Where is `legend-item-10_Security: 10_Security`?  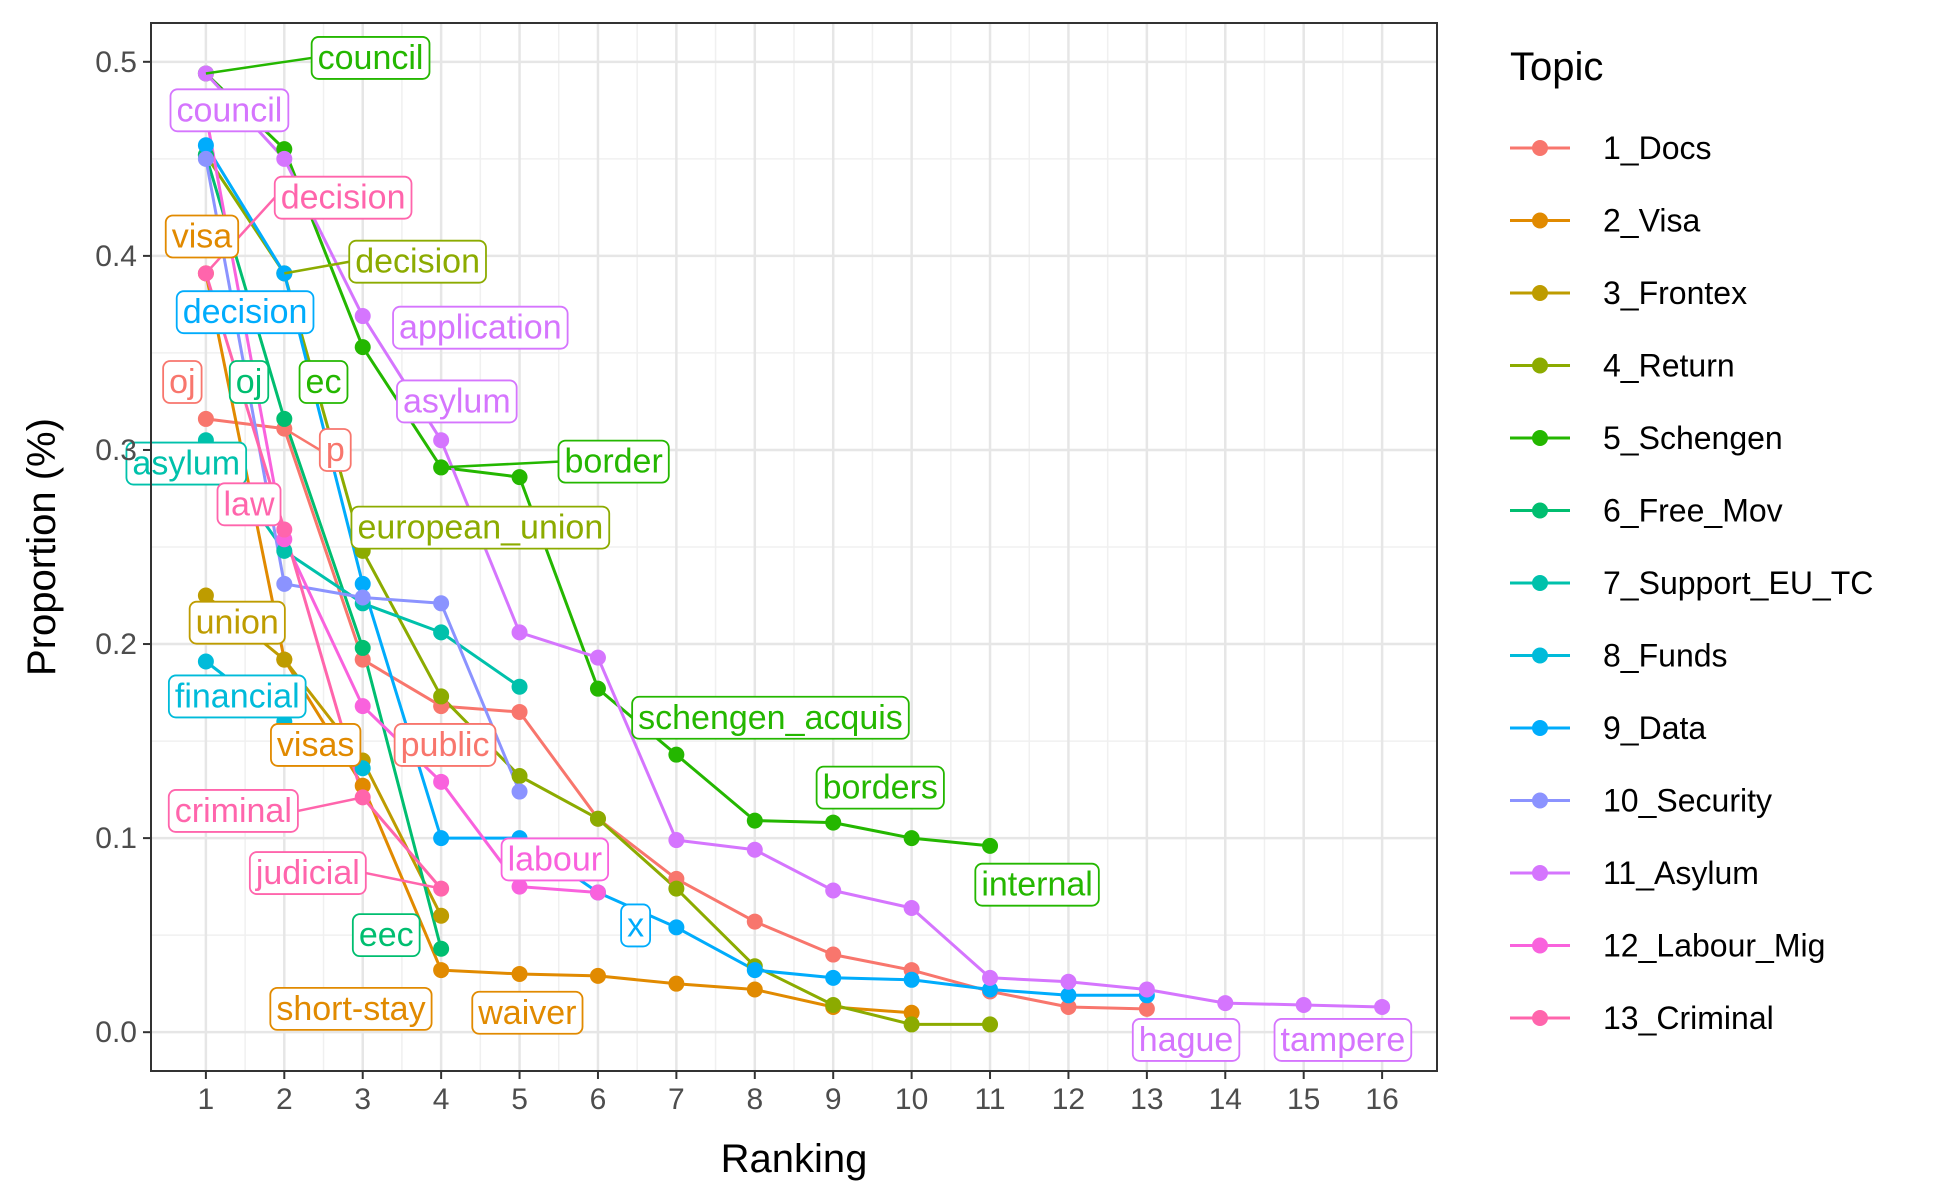 legend-item-10_Security: 10_Security is located at coordinates (1641, 801).